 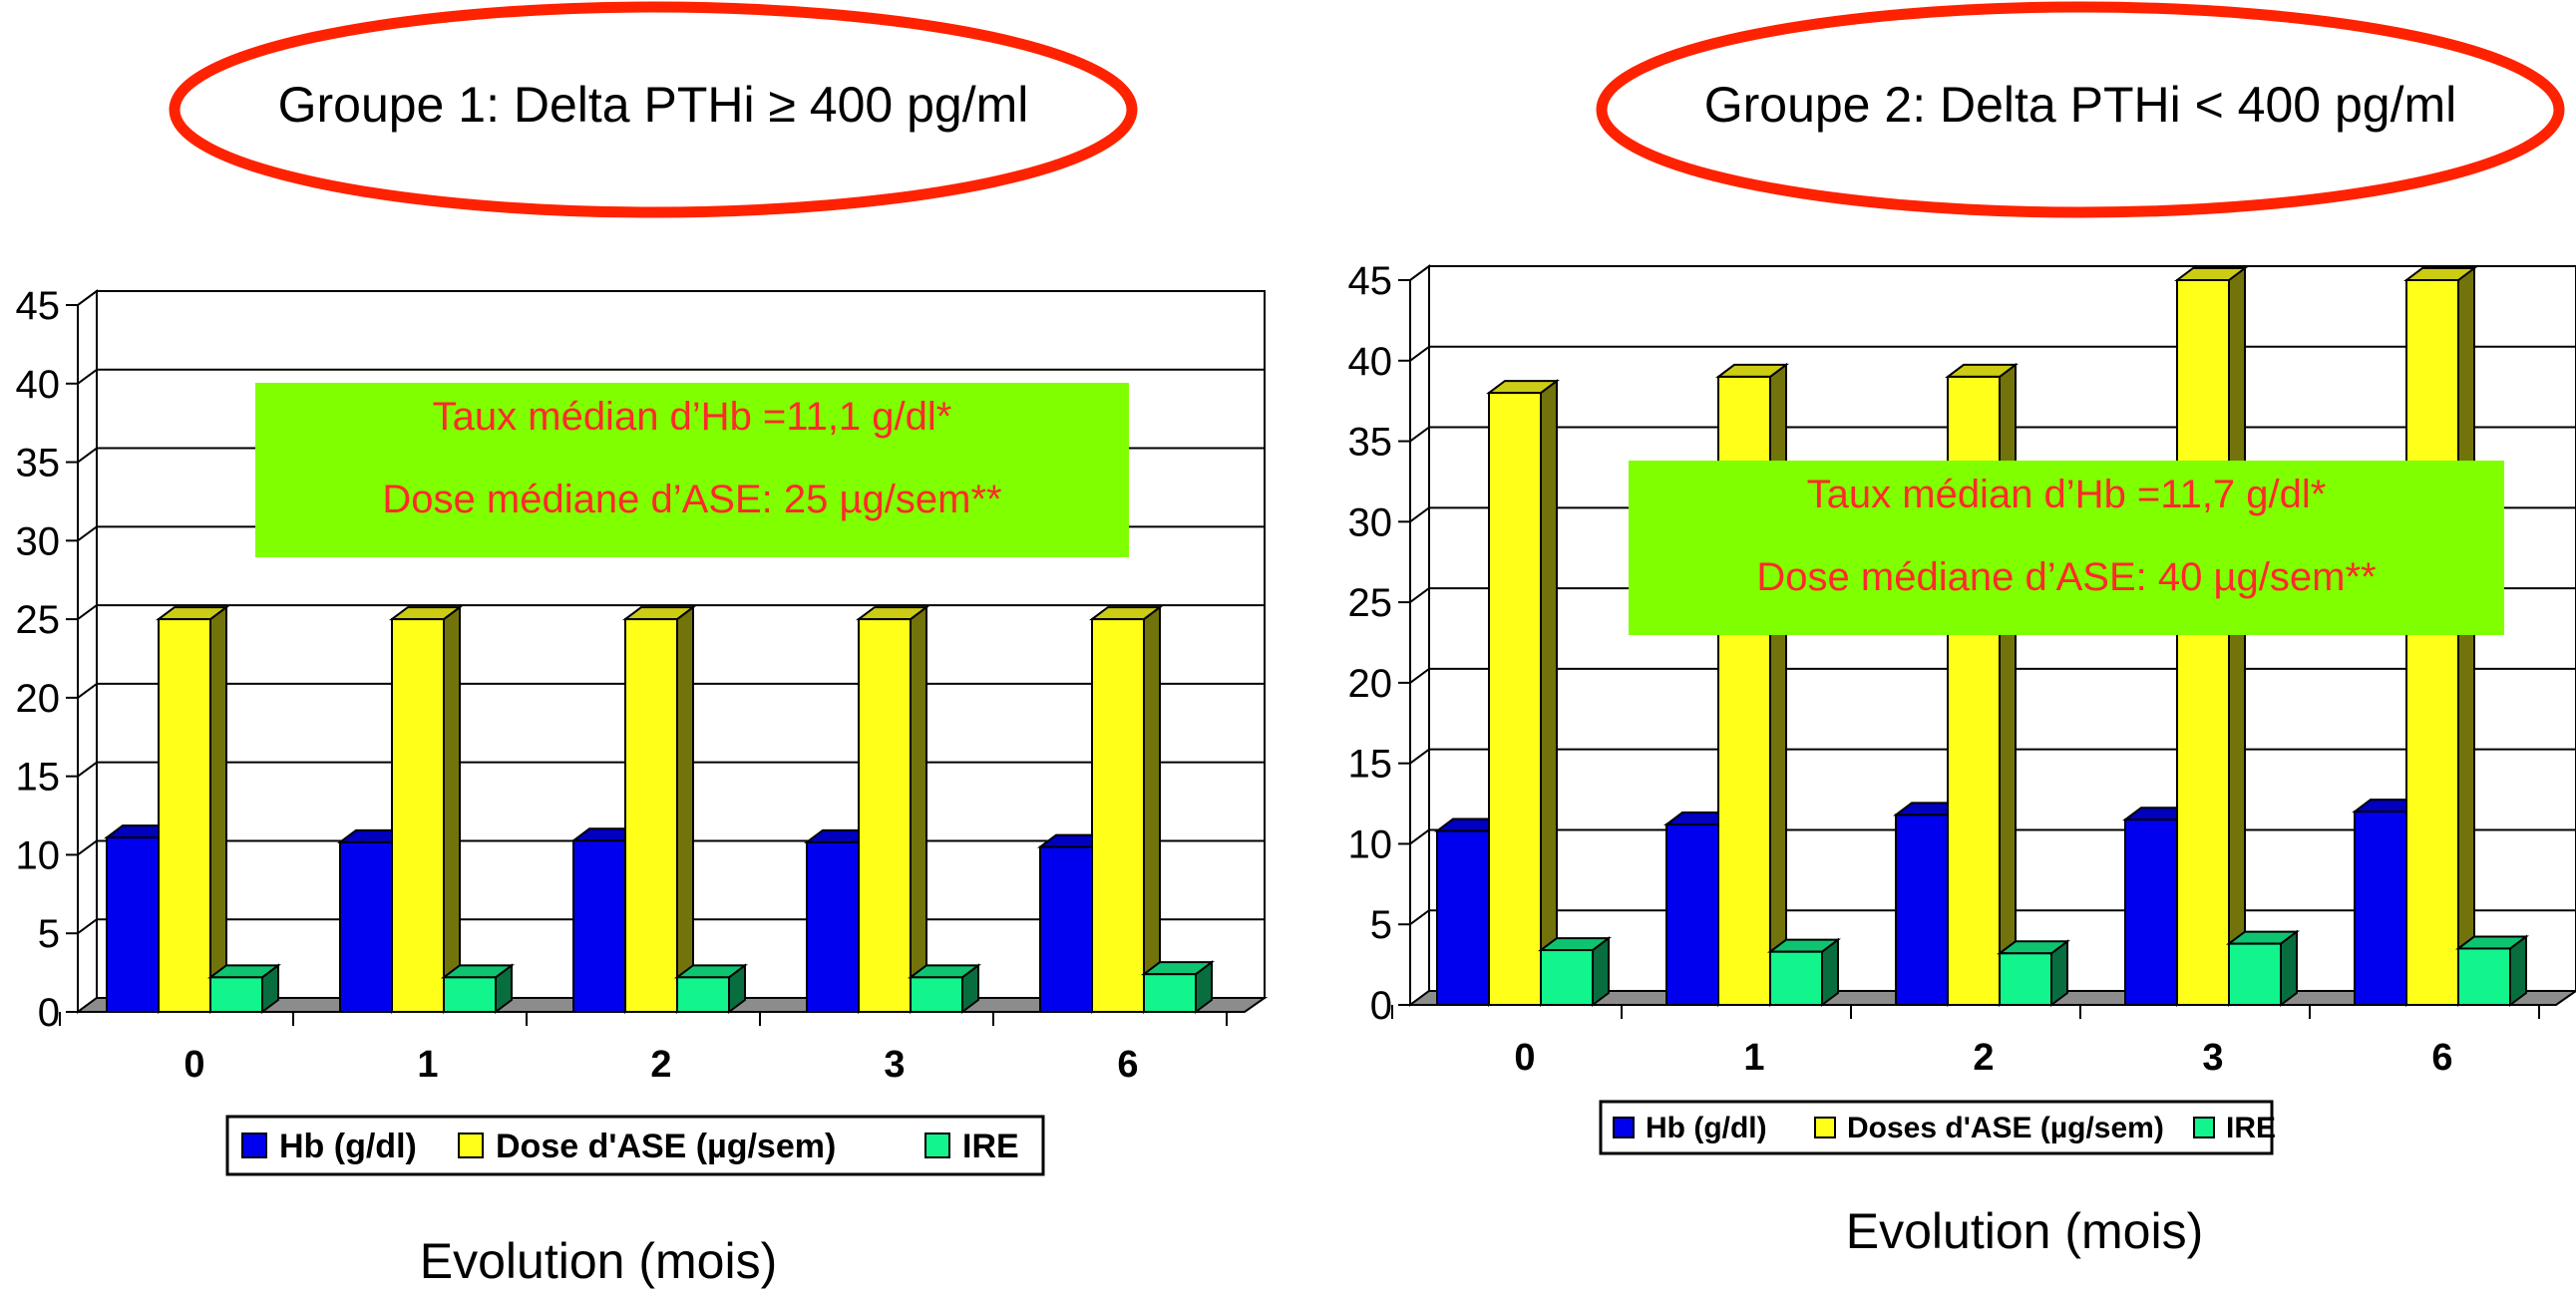 What do you see at coordinates (666, 1146) in the screenshot?
I see `legend-label: Dose d'ASE (µg/sem)` at bounding box center [666, 1146].